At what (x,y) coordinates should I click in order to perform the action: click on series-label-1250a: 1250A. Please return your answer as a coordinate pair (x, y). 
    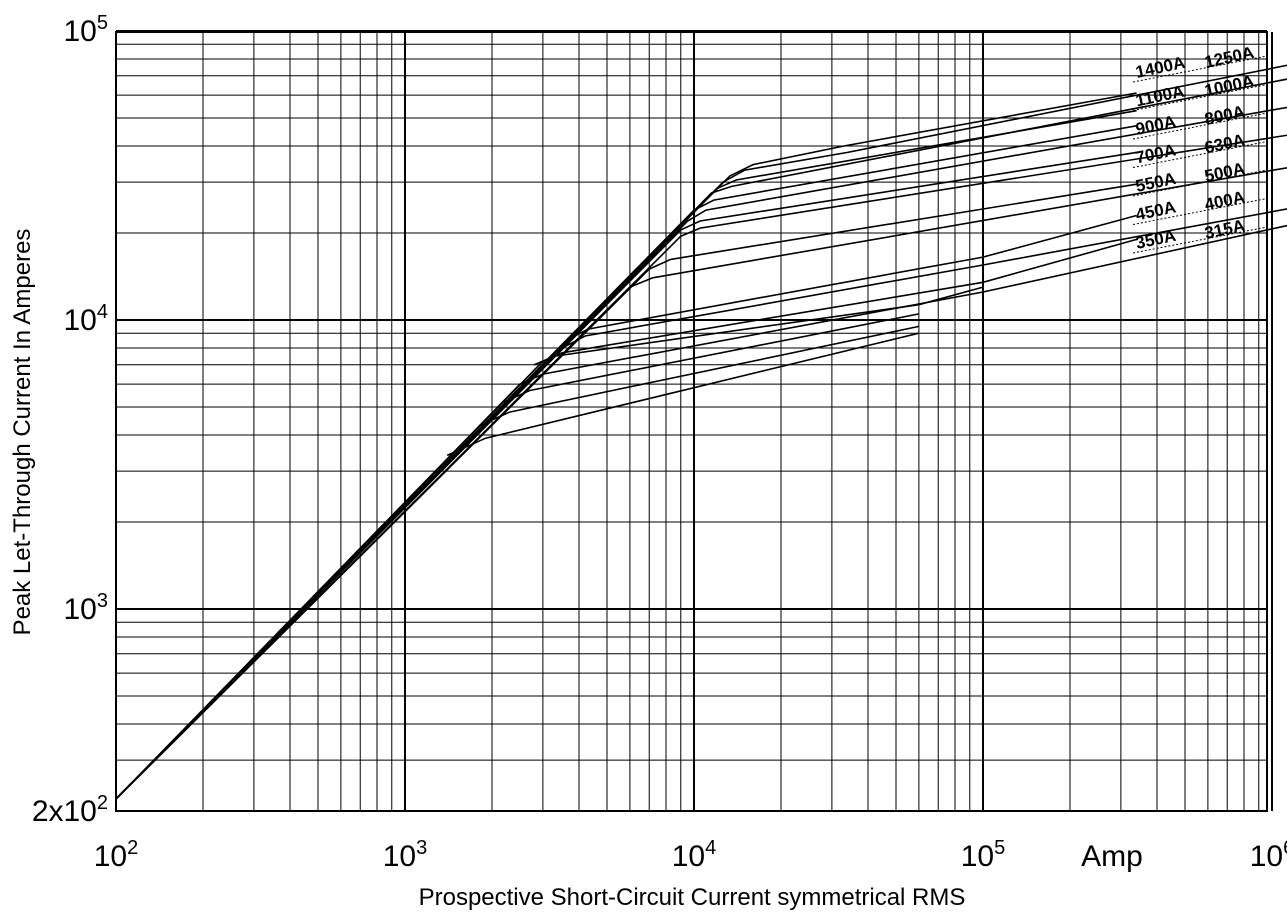
    Looking at the image, I should click on (1229, 57).